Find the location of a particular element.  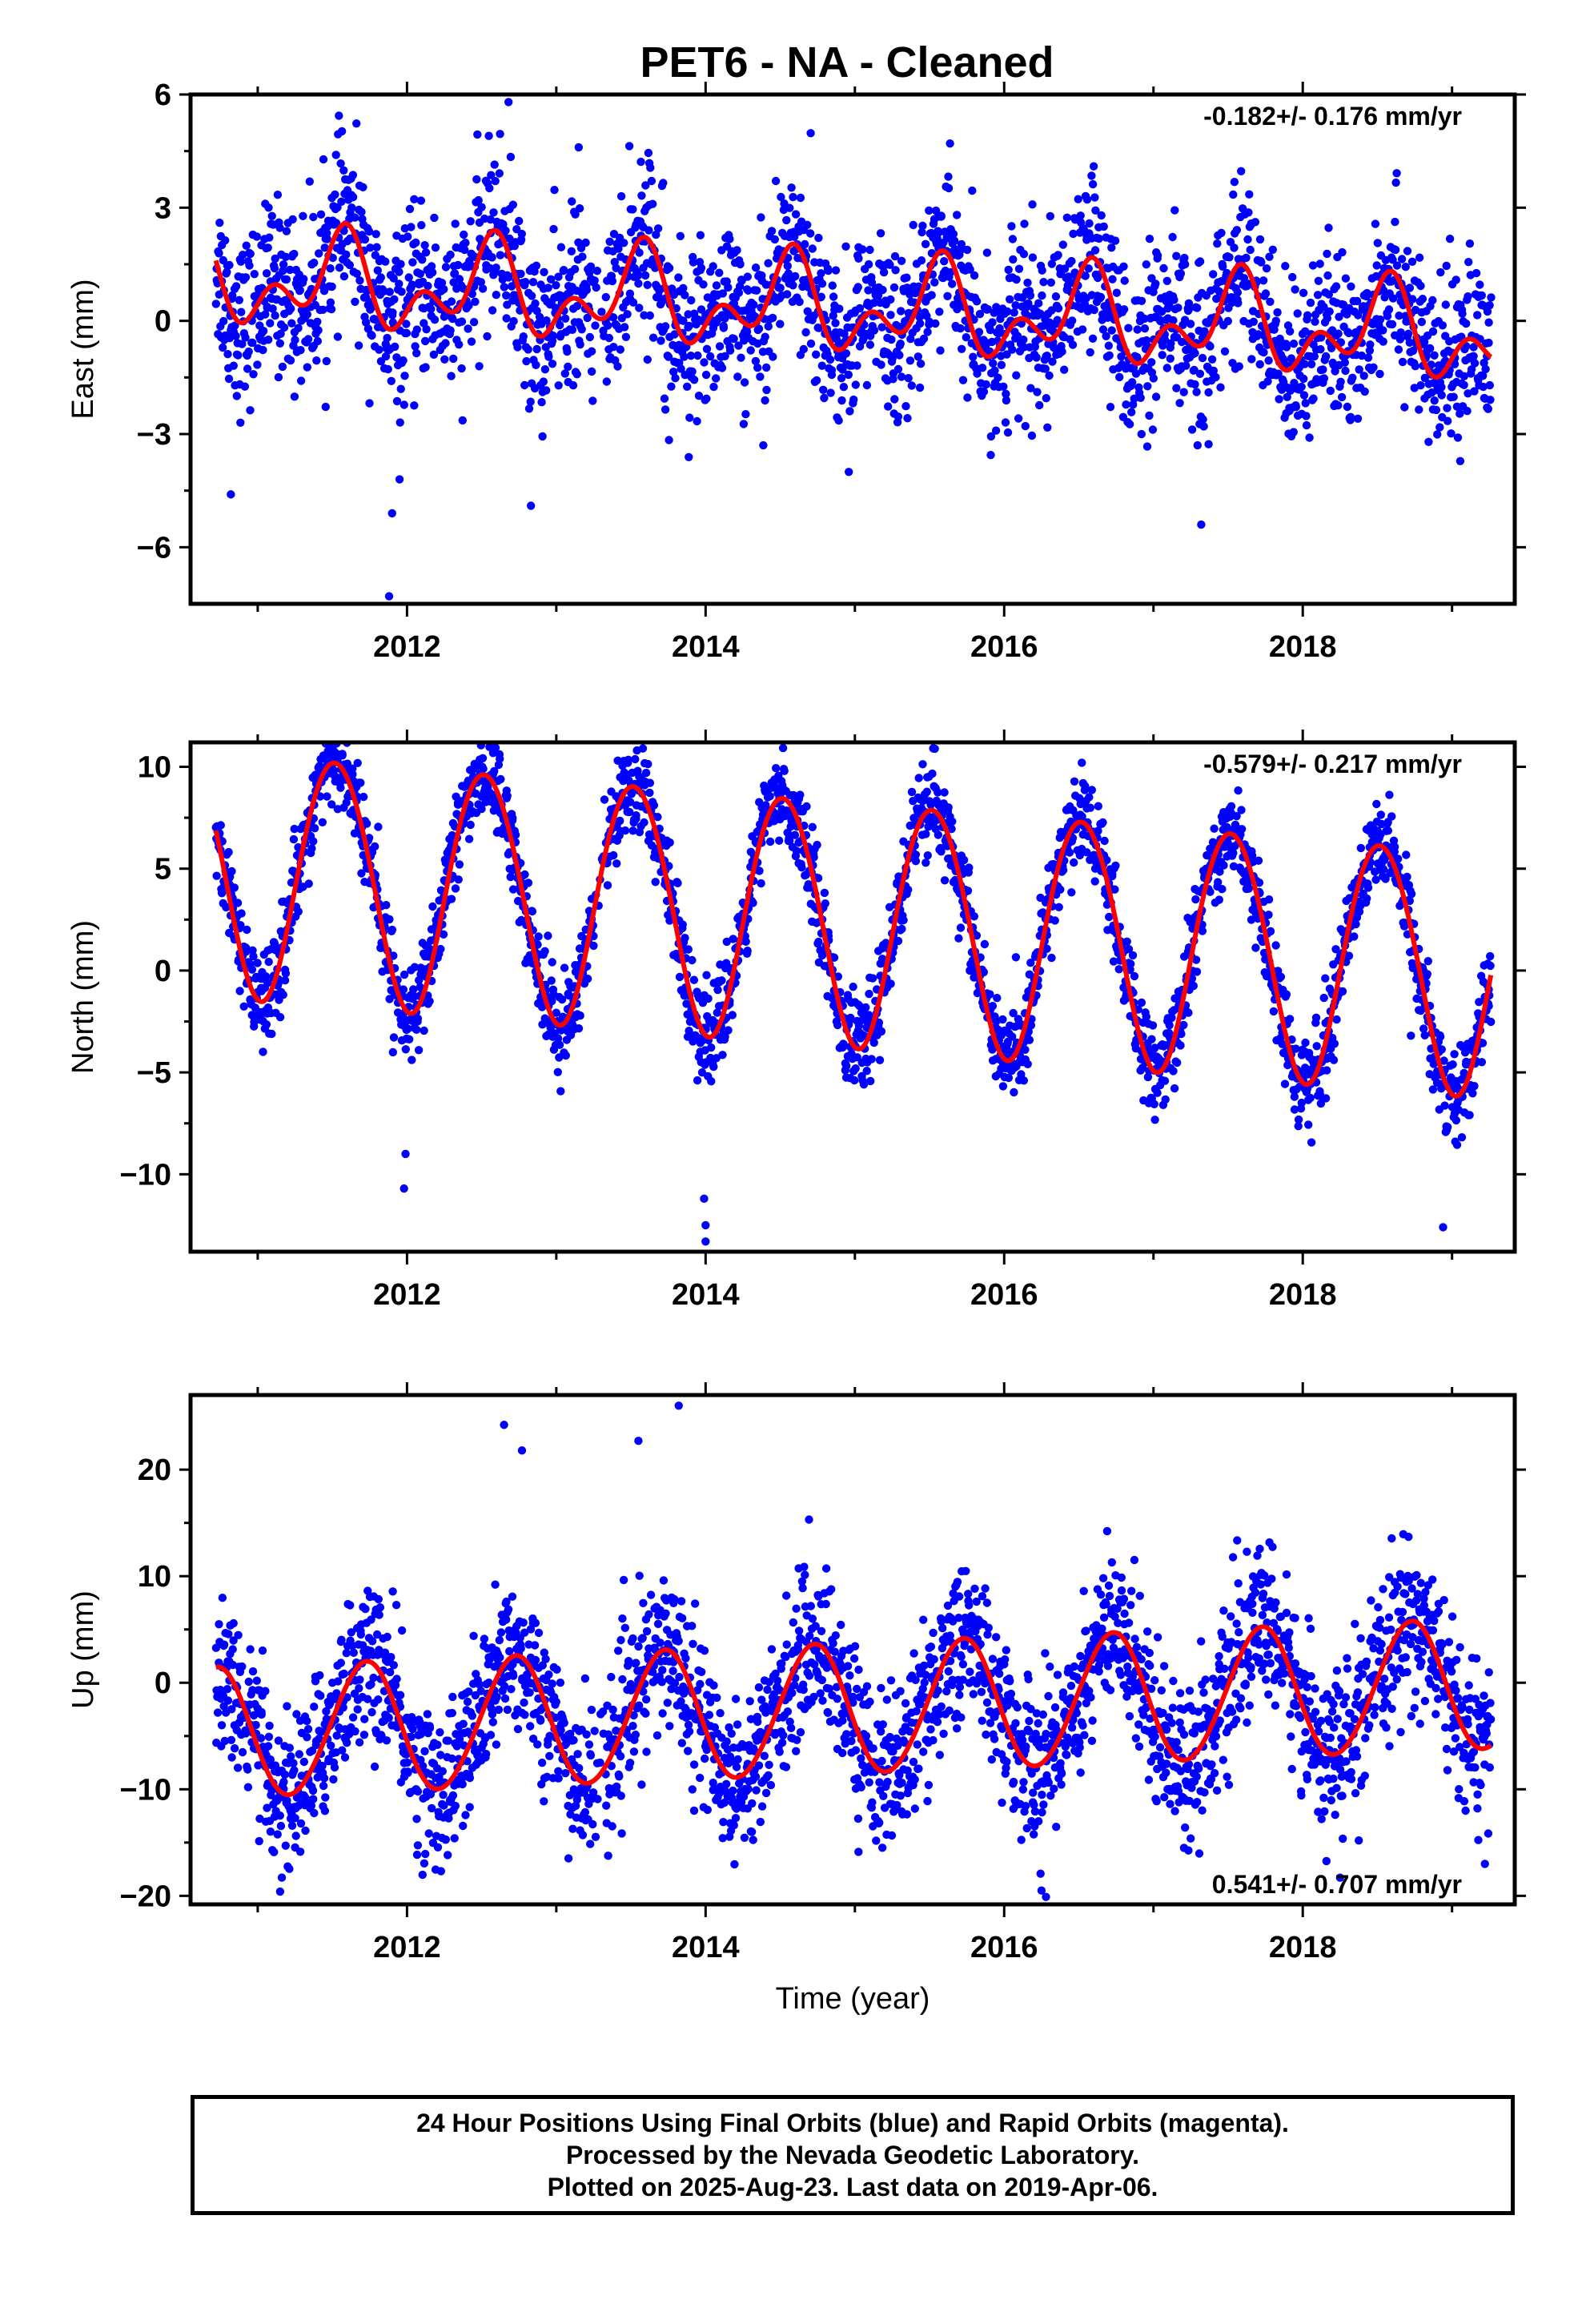

chart-title: PET6 - NA - Cleaned is located at coordinates (847, 62).